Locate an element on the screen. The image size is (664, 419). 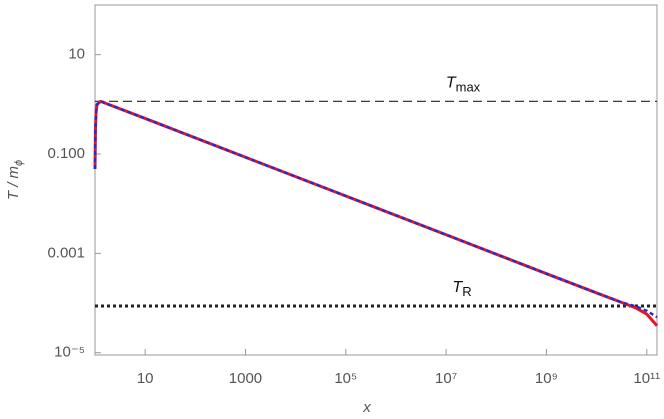
x-tick-label: 10⁵ is located at coordinates (345, 378).